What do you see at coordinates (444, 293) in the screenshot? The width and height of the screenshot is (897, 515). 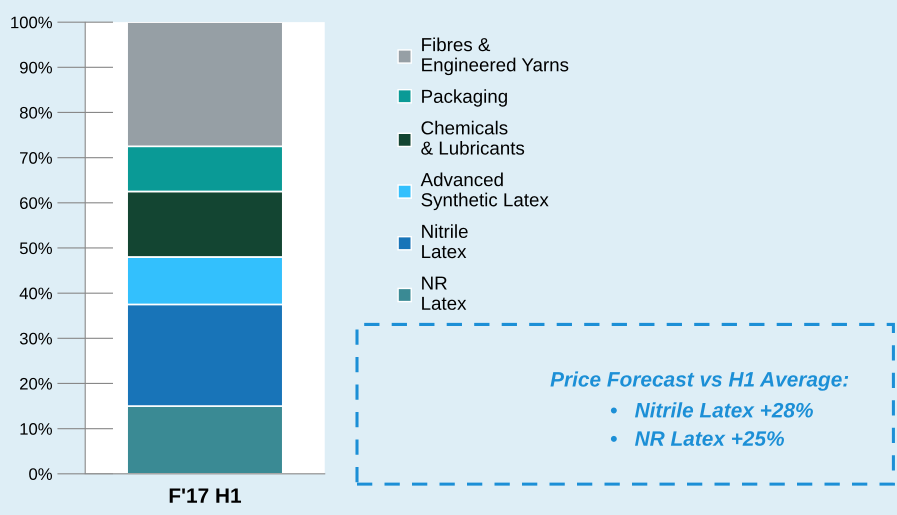 I see `legend-label: NR Latex` at bounding box center [444, 293].